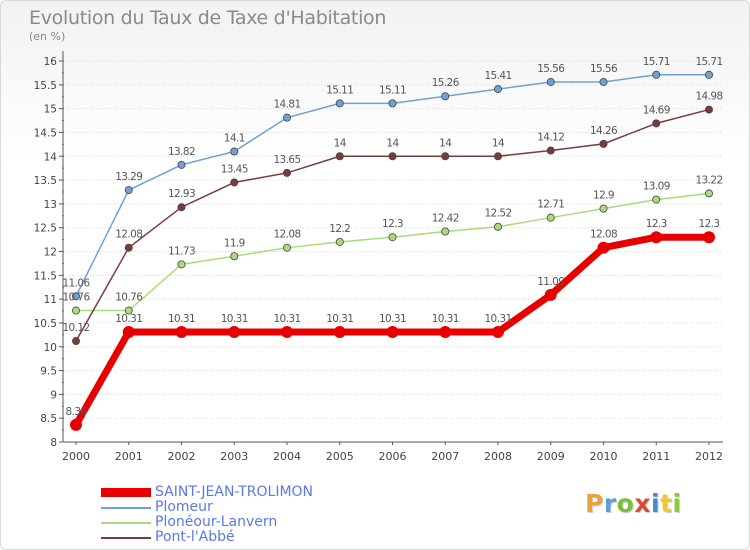  What do you see at coordinates (195, 537) in the screenshot?
I see `legend-label: Pont-l'Abbé` at bounding box center [195, 537].